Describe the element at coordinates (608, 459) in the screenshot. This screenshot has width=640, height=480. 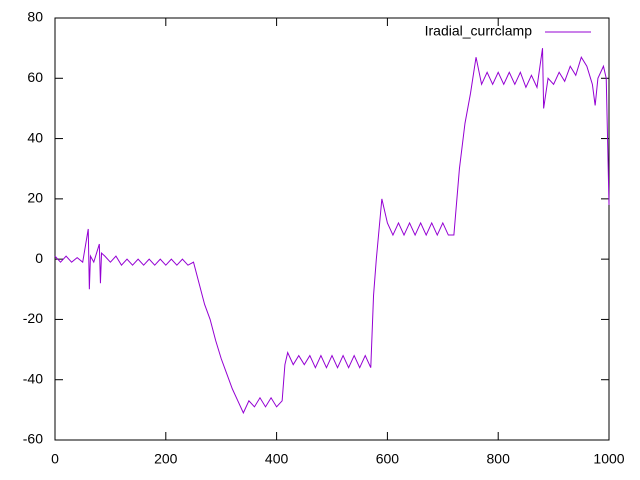
I see `x-tick-label: 1000` at that location.